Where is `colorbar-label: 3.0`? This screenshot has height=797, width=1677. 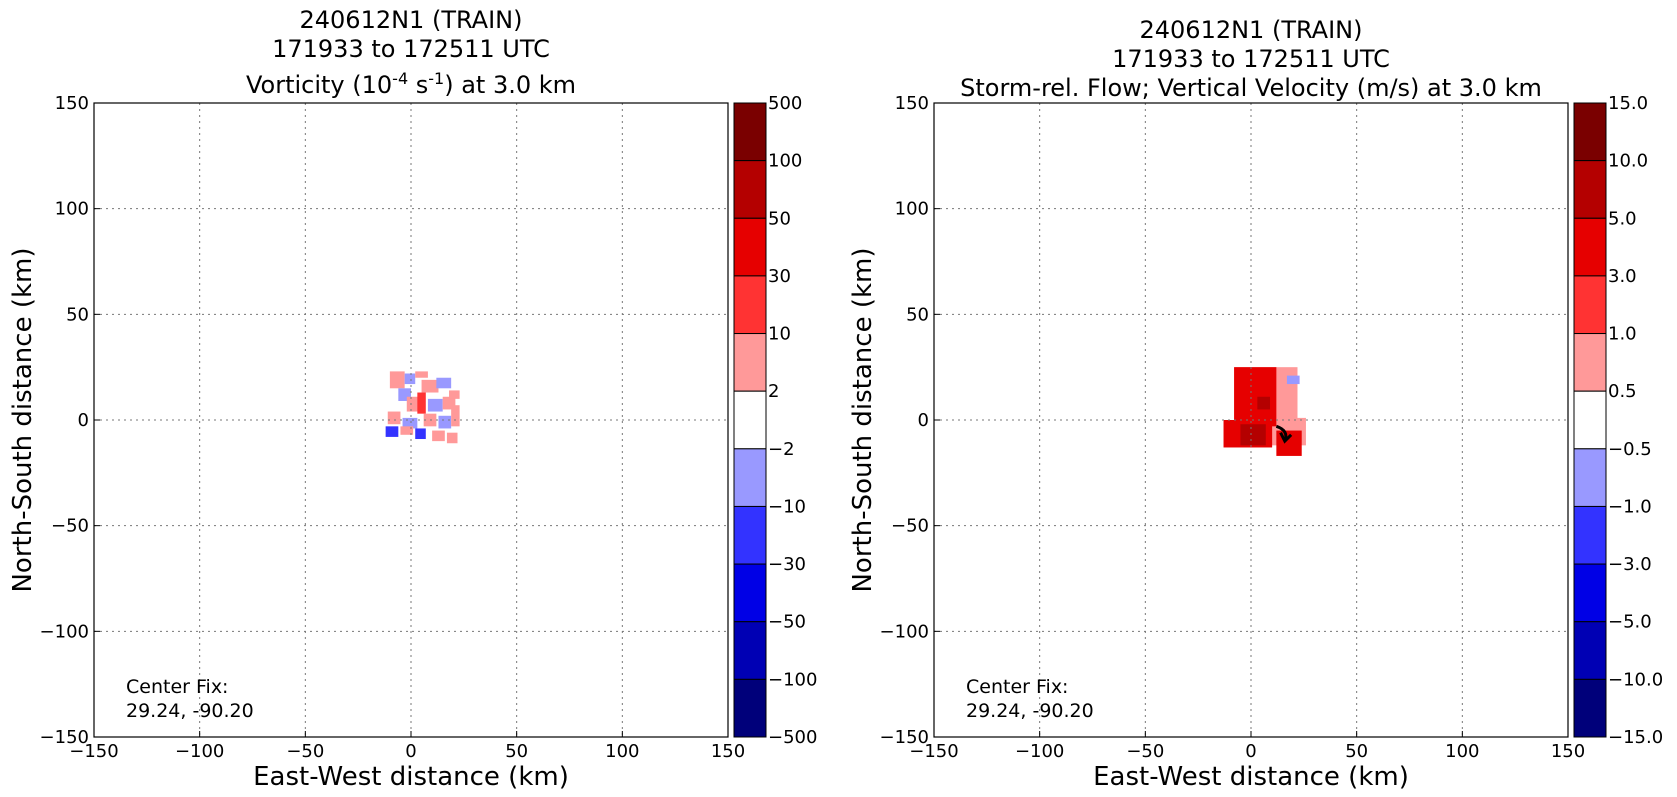
colorbar-label: 3.0 is located at coordinates (1622, 276).